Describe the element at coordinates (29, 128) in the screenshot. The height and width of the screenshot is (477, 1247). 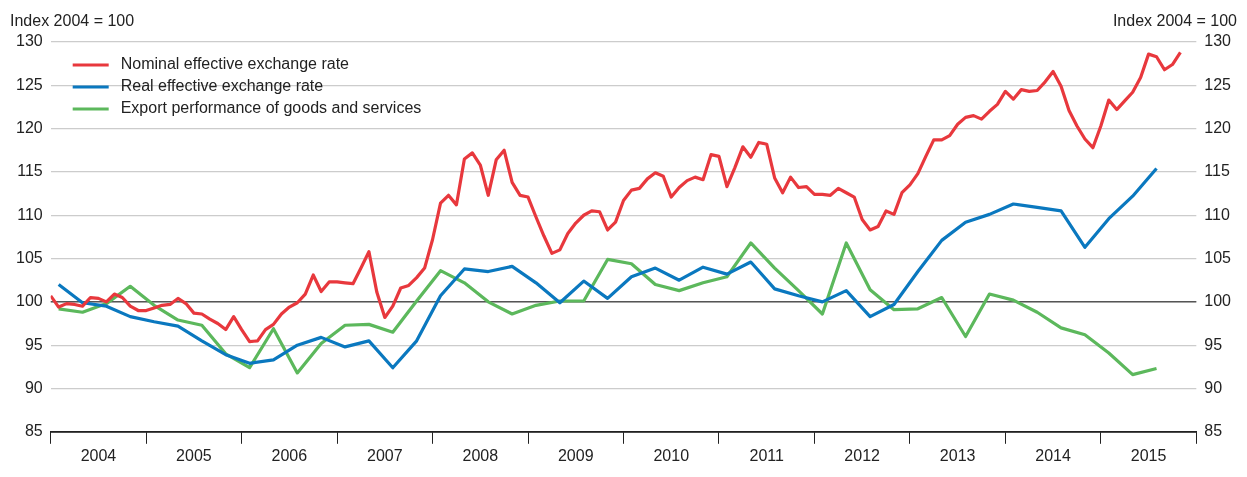
I see `y-tick-label: 120` at that location.